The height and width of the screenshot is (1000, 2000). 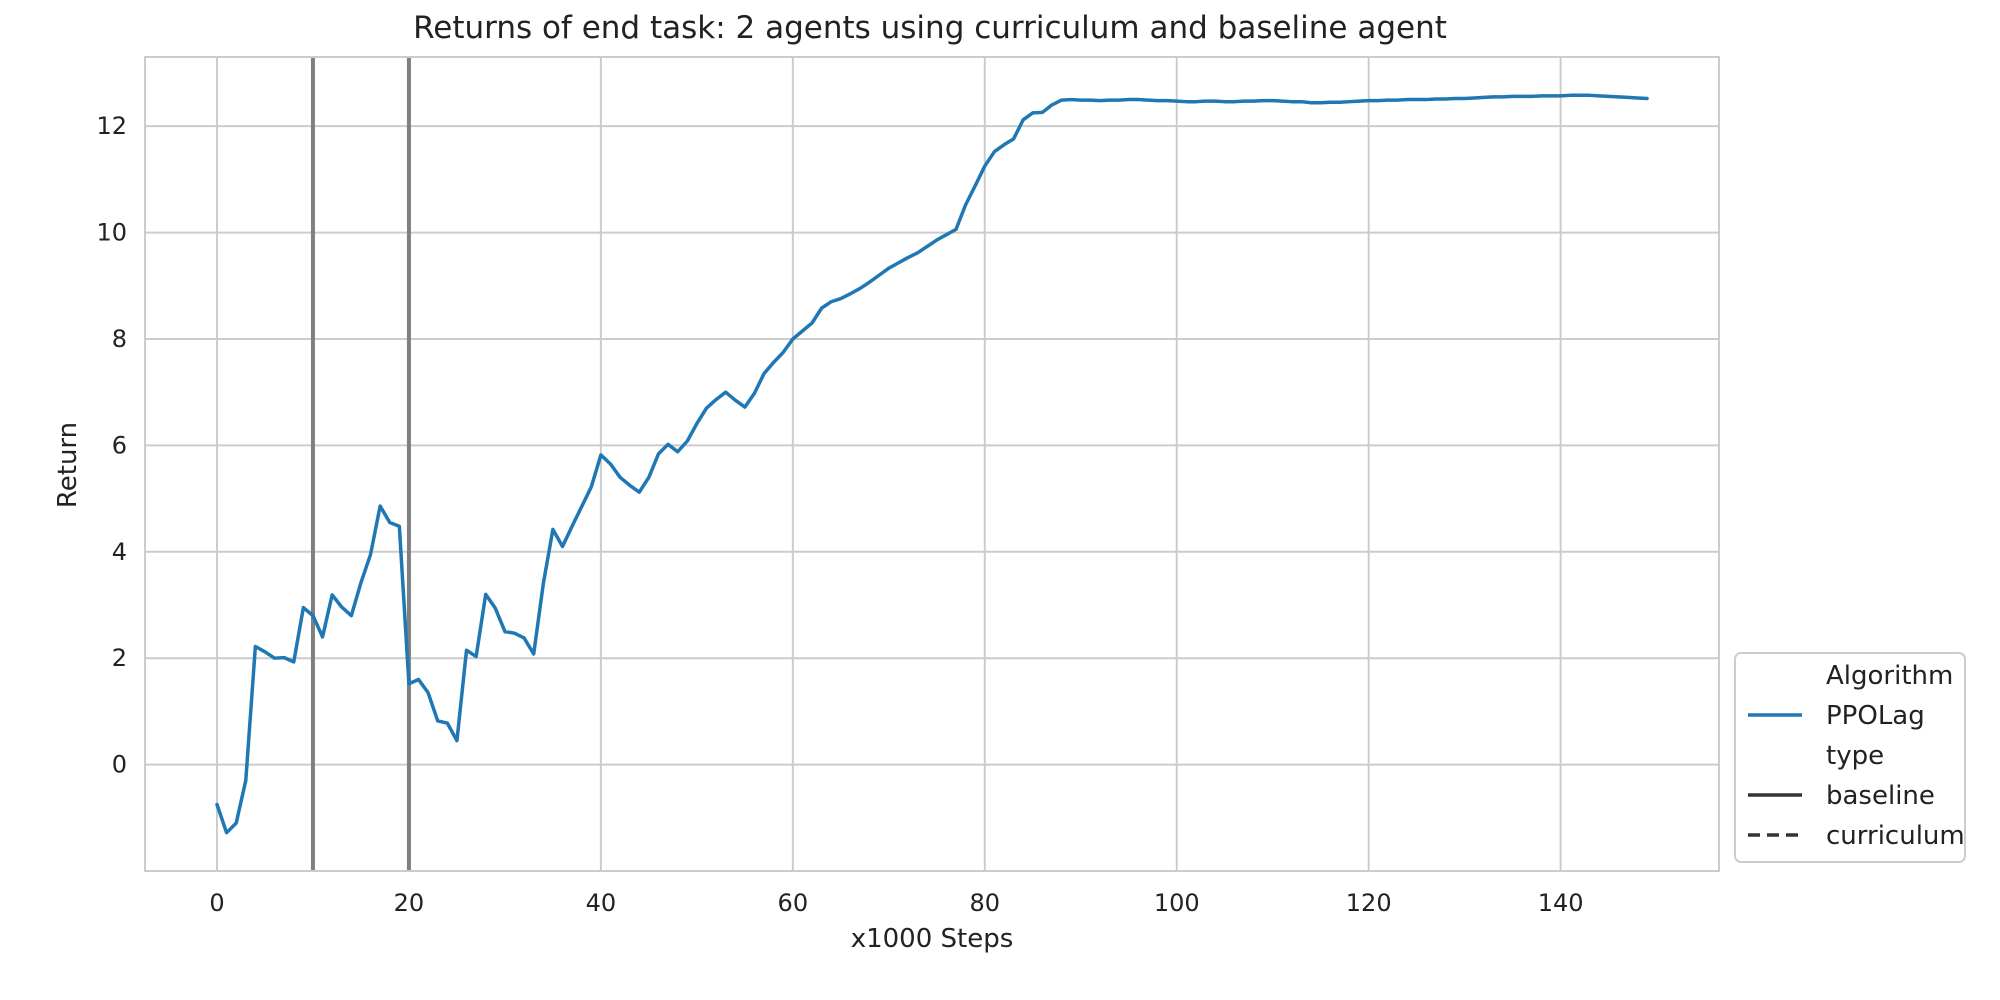 What do you see at coordinates (409, 903) in the screenshot?
I see `x-tick-label: 20` at bounding box center [409, 903].